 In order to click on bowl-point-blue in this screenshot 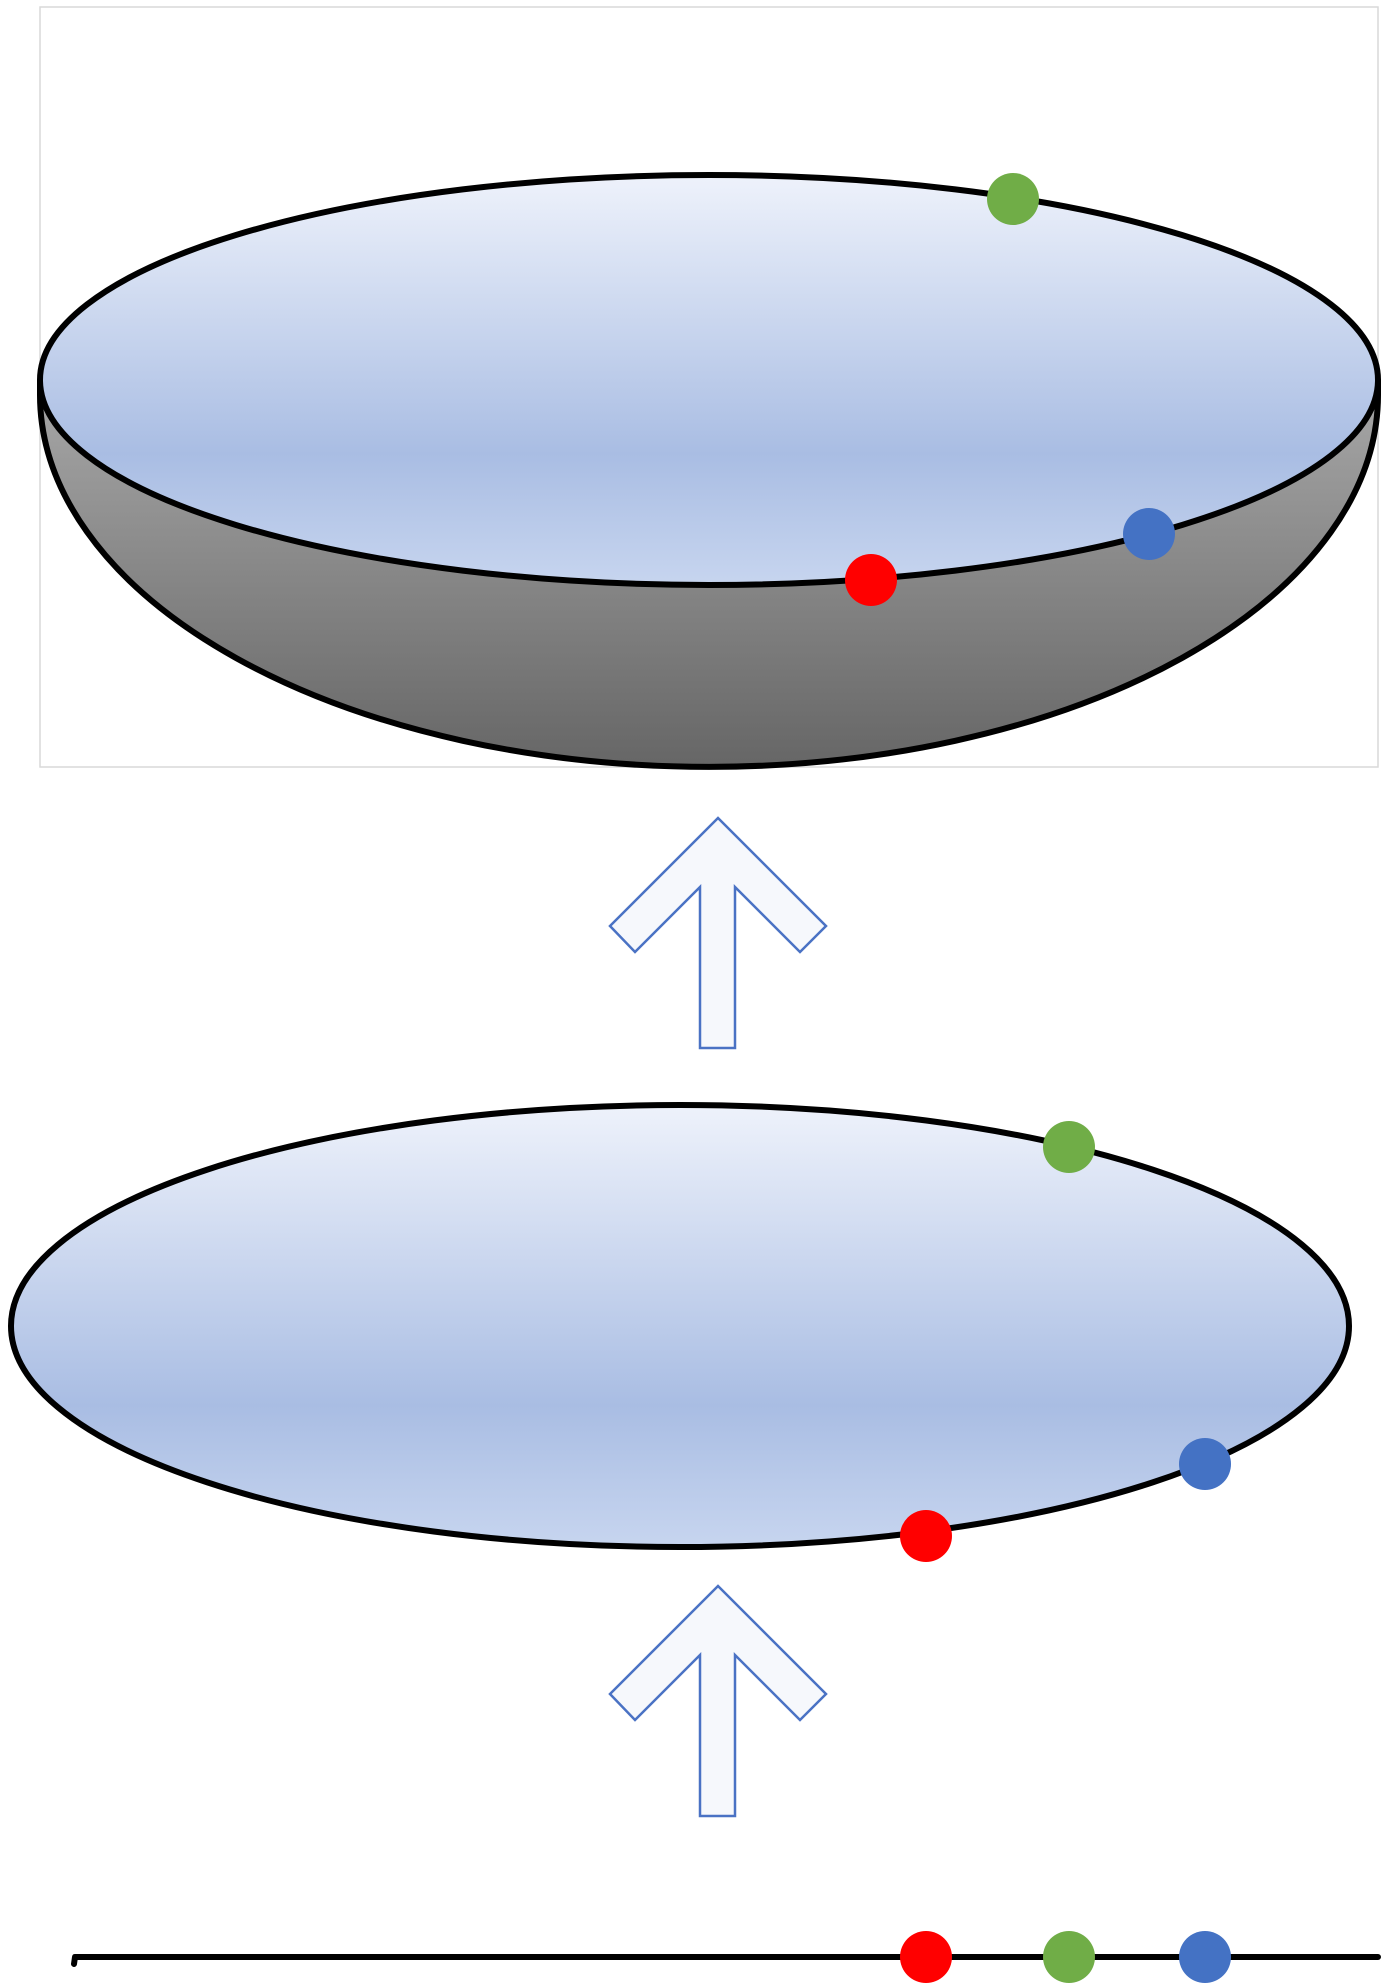, I will do `click(1149, 534)`.